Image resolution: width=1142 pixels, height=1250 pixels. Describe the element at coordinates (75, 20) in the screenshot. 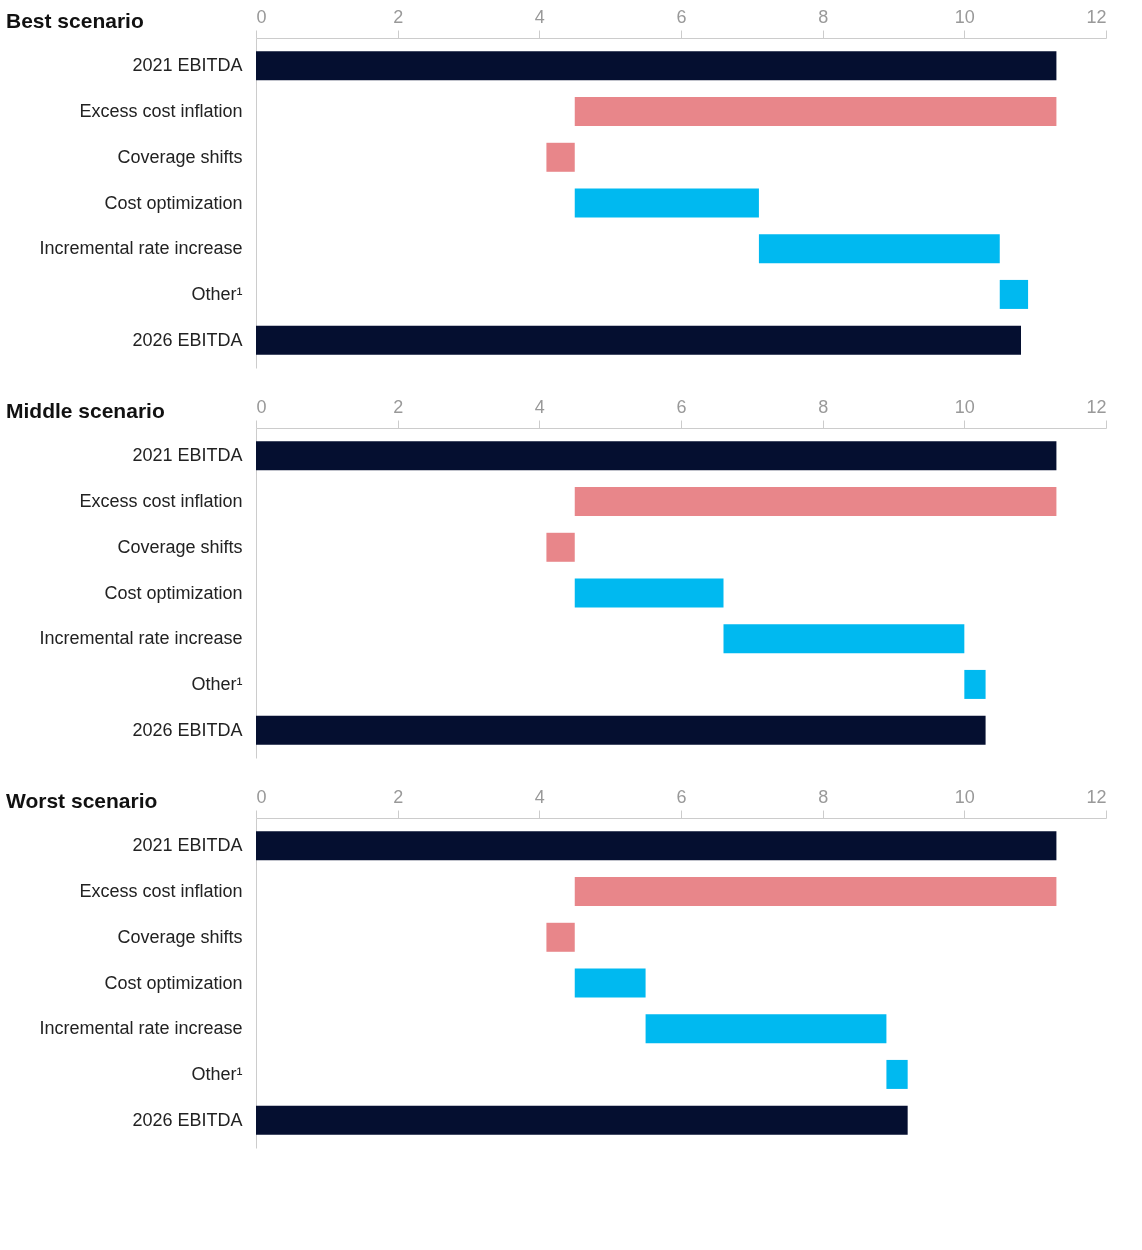

I see `text: Best scenario` at that location.